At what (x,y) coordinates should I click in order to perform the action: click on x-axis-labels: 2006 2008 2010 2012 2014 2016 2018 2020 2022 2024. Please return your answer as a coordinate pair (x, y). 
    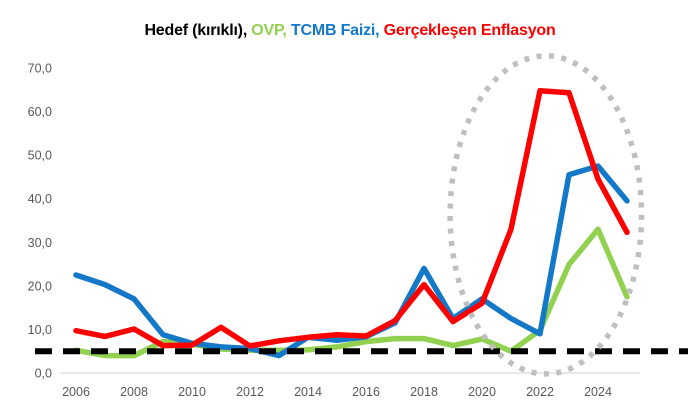
    Looking at the image, I should click on (337, 392).